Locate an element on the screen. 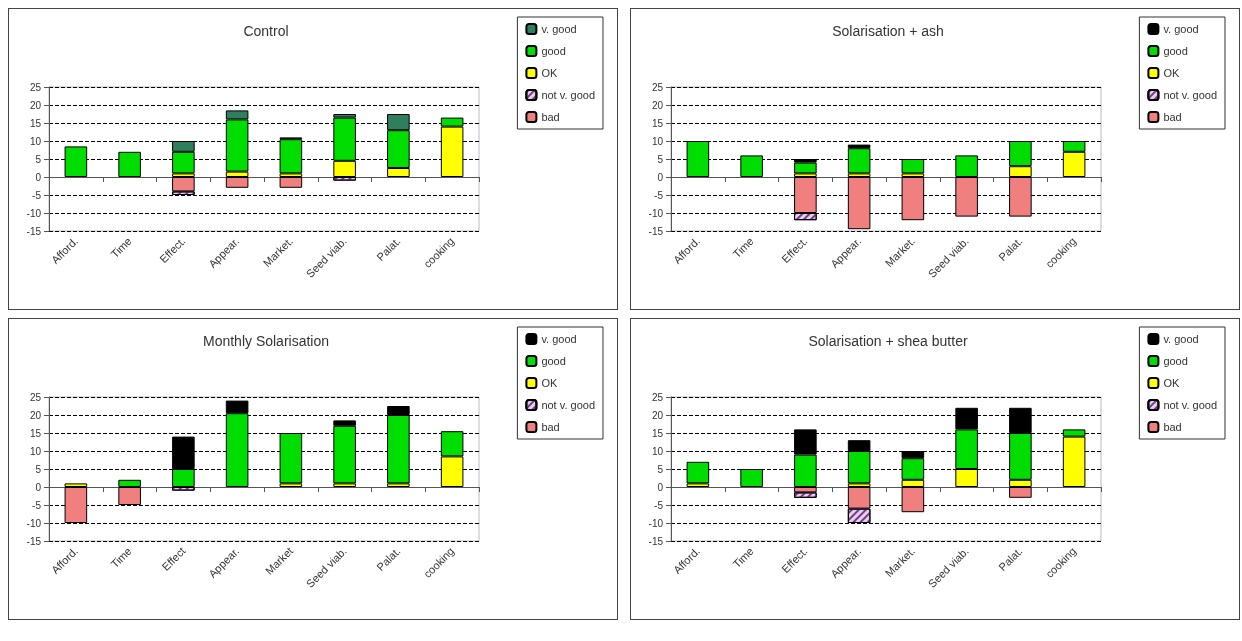 The image size is (1242, 641). chart-title: Solarisation + shea butter is located at coordinates (888, 341).